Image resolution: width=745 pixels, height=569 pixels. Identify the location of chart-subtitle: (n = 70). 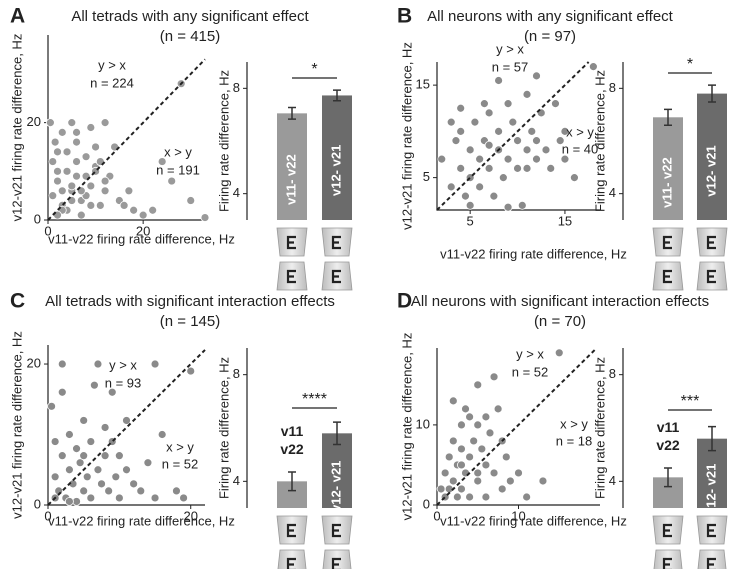
(560, 321).